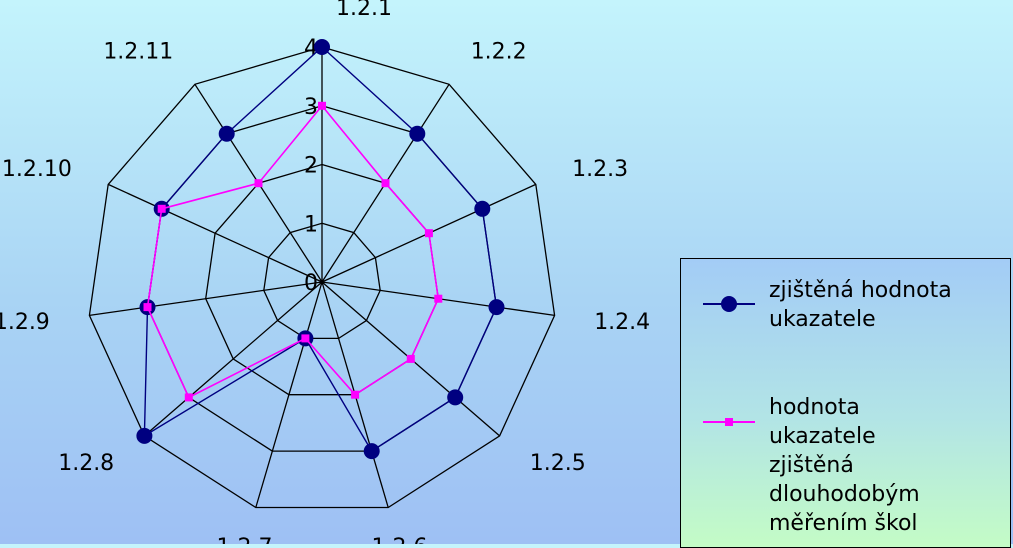 Image resolution: width=1013 pixels, height=548 pixels. I want to click on series-2-point-1.2.7, so click(305, 338).